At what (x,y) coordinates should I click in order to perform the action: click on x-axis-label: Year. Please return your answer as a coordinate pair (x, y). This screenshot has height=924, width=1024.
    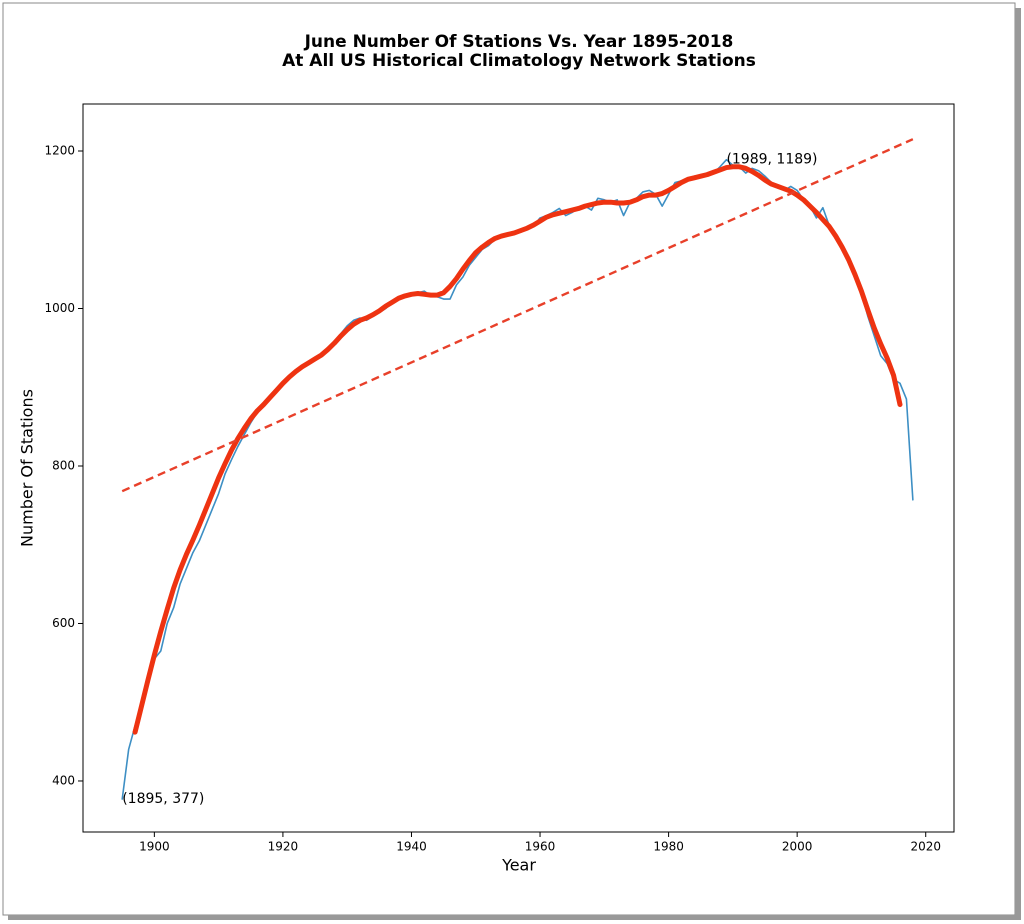
    Looking at the image, I should click on (518, 865).